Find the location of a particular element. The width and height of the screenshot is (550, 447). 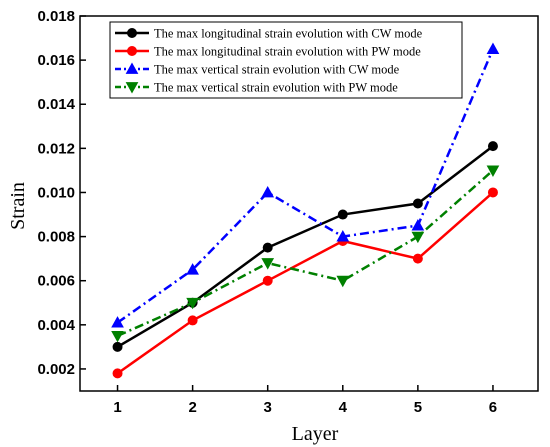

y-tick-label: 0.008 is located at coordinates (56, 237).